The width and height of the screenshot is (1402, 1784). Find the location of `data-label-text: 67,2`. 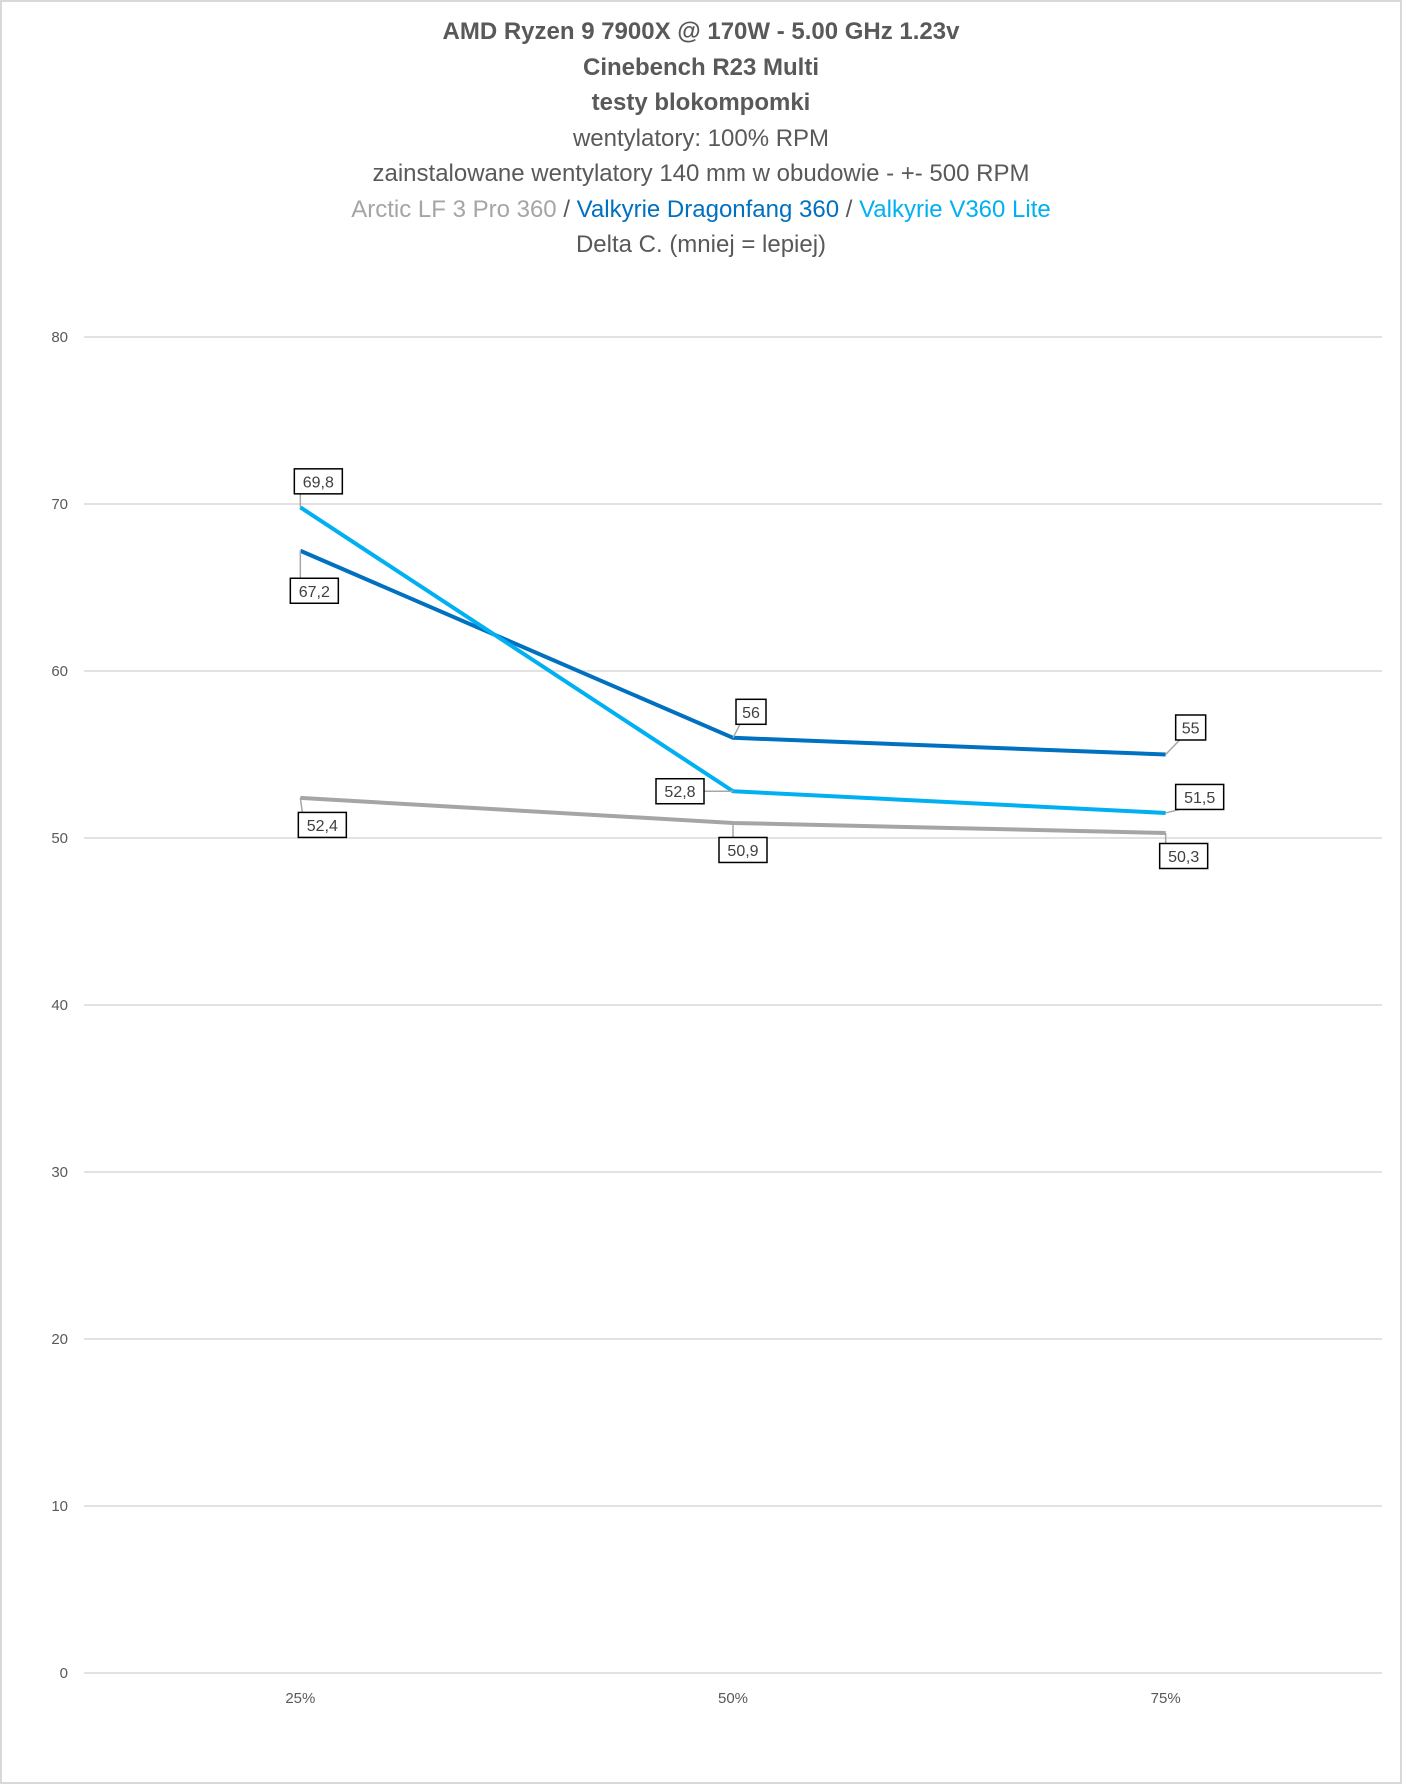

data-label-text: 67,2 is located at coordinates (314, 592).